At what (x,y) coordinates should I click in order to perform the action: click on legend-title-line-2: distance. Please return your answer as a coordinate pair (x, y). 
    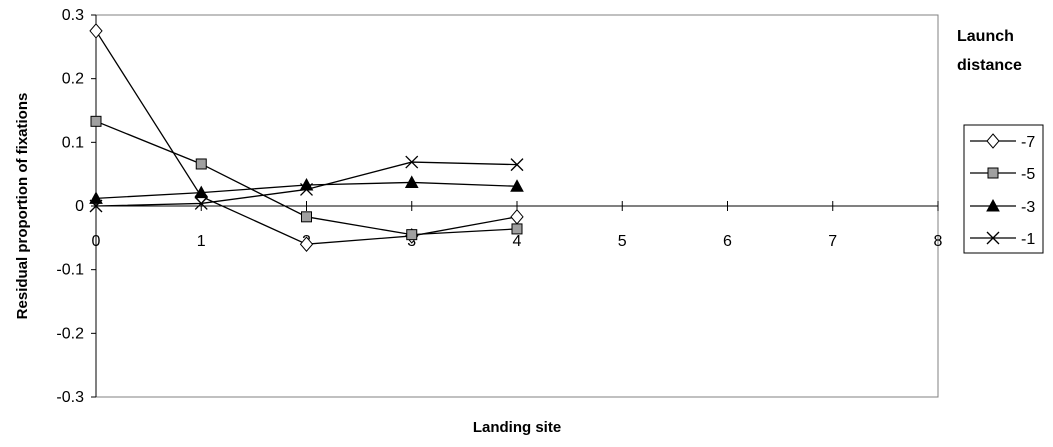
    Looking at the image, I should click on (989, 65).